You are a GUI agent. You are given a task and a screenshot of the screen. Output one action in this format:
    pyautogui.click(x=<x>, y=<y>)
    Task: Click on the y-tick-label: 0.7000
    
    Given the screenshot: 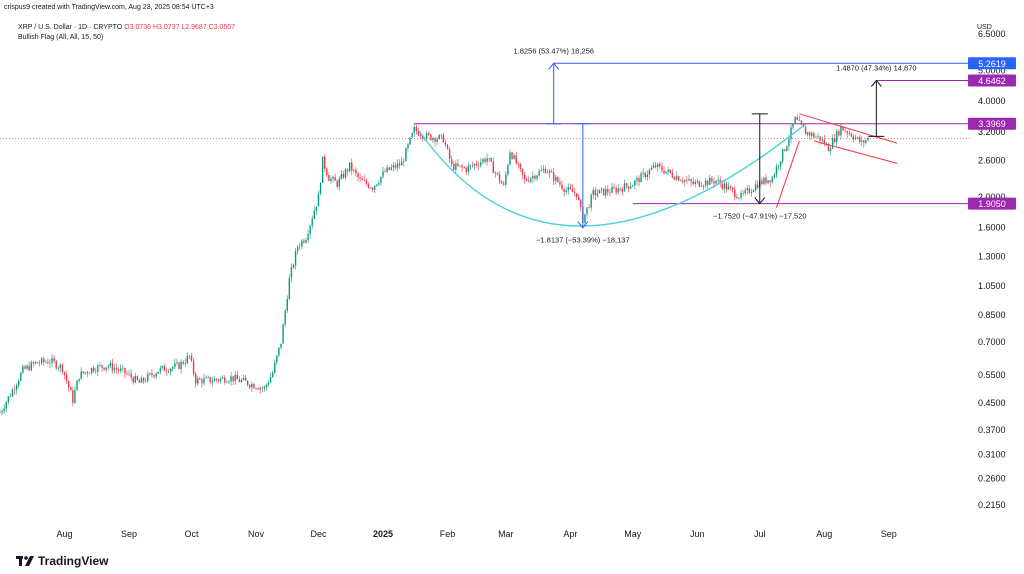 What is the action you would take?
    pyautogui.click(x=992, y=342)
    